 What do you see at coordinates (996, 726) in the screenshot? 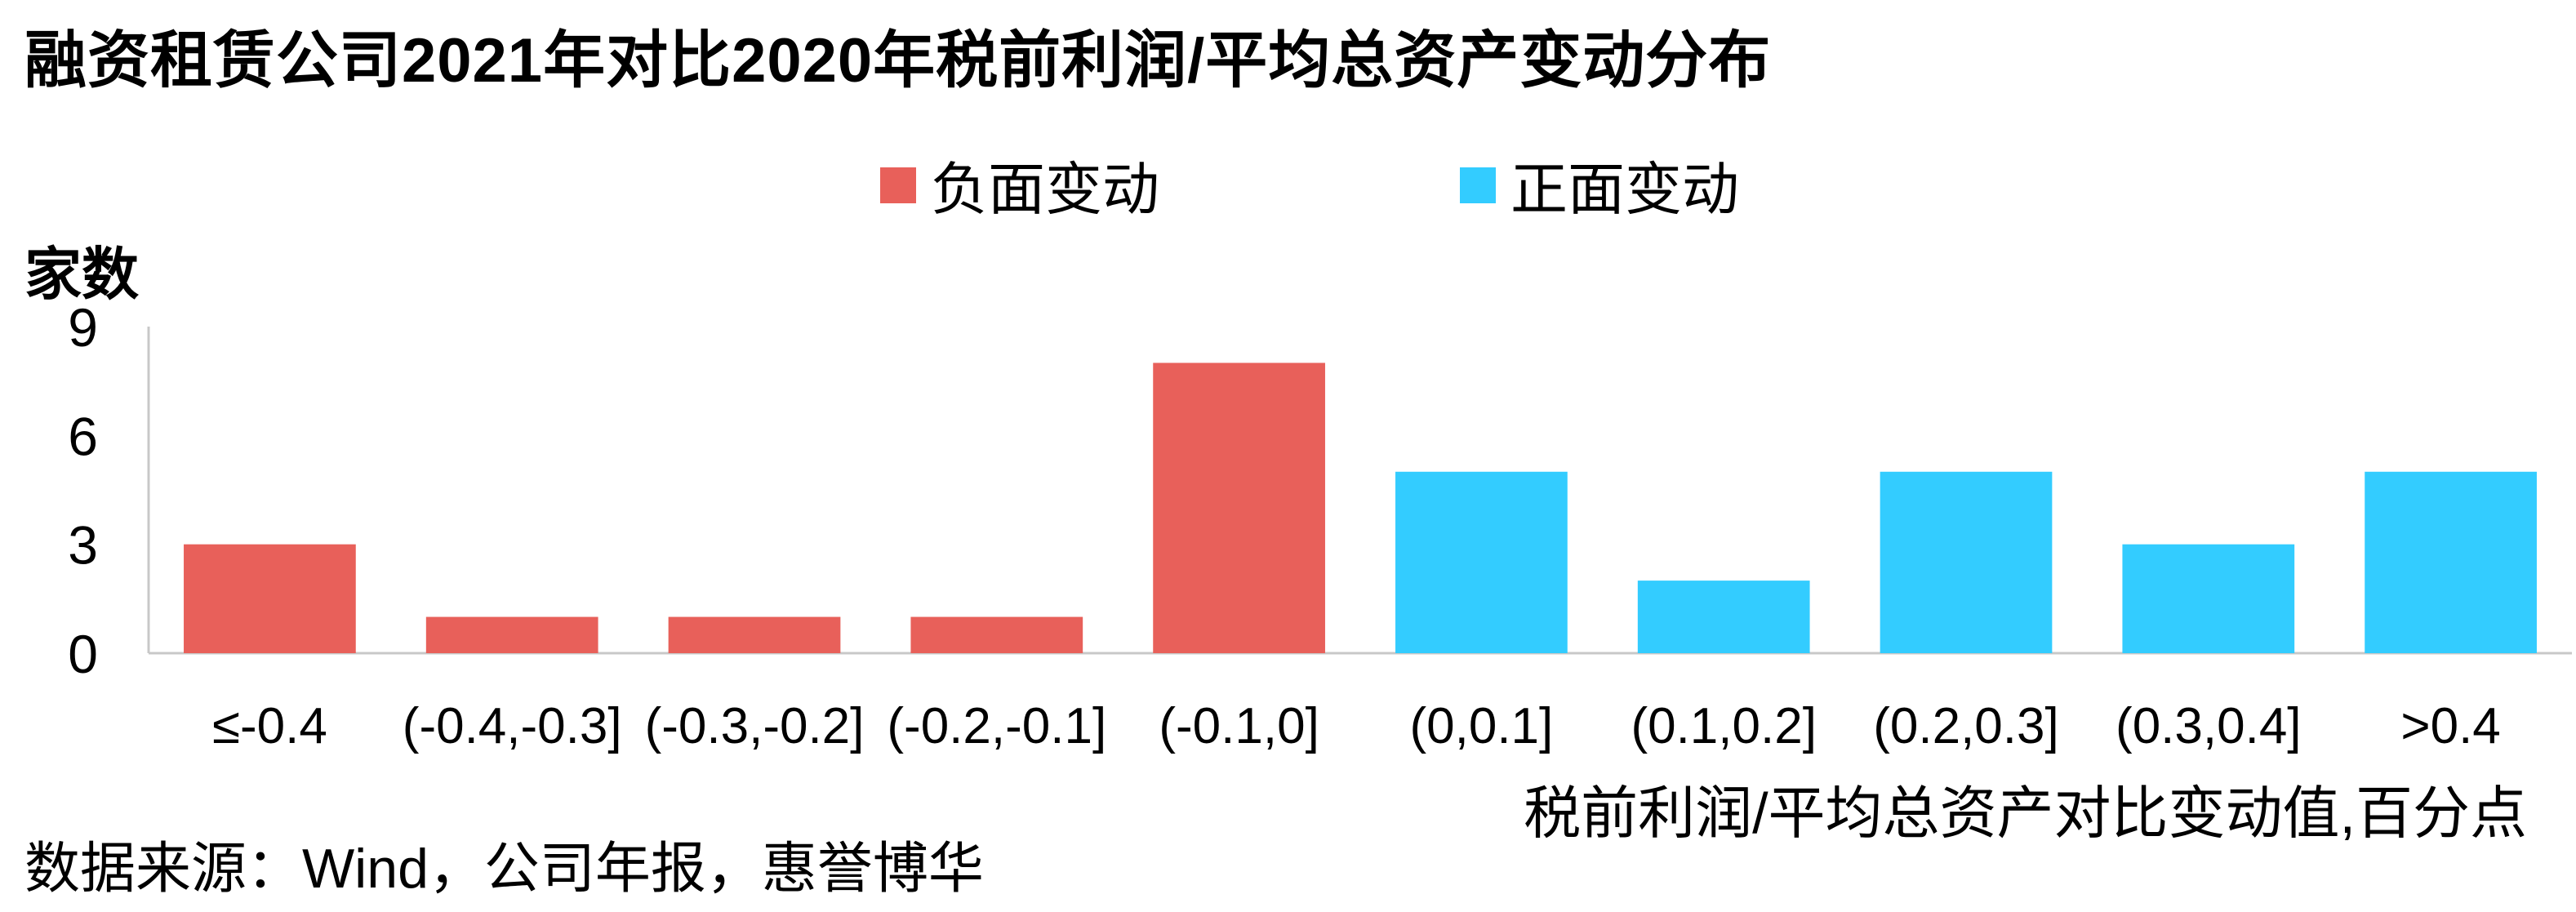
I see `x-tick-label: (-0.2,-0.1]` at bounding box center [996, 726].